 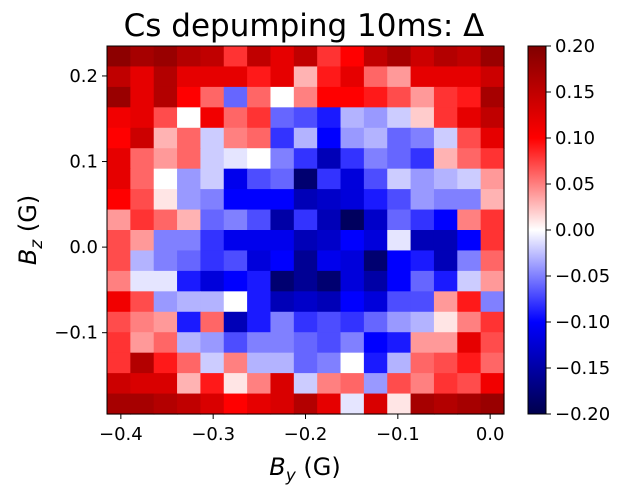 I want to click on x-axis-label-symbol: B, so click(x=277, y=467).